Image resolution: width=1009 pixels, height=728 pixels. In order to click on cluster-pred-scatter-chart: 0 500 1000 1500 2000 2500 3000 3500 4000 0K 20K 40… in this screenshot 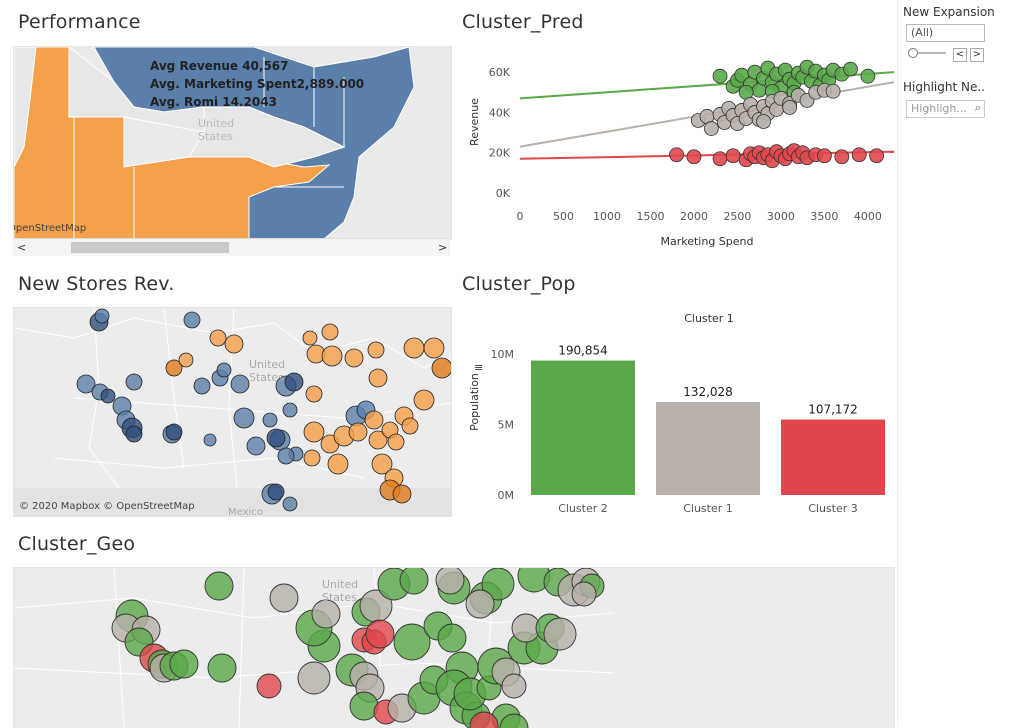, I will do `click(678, 147)`.